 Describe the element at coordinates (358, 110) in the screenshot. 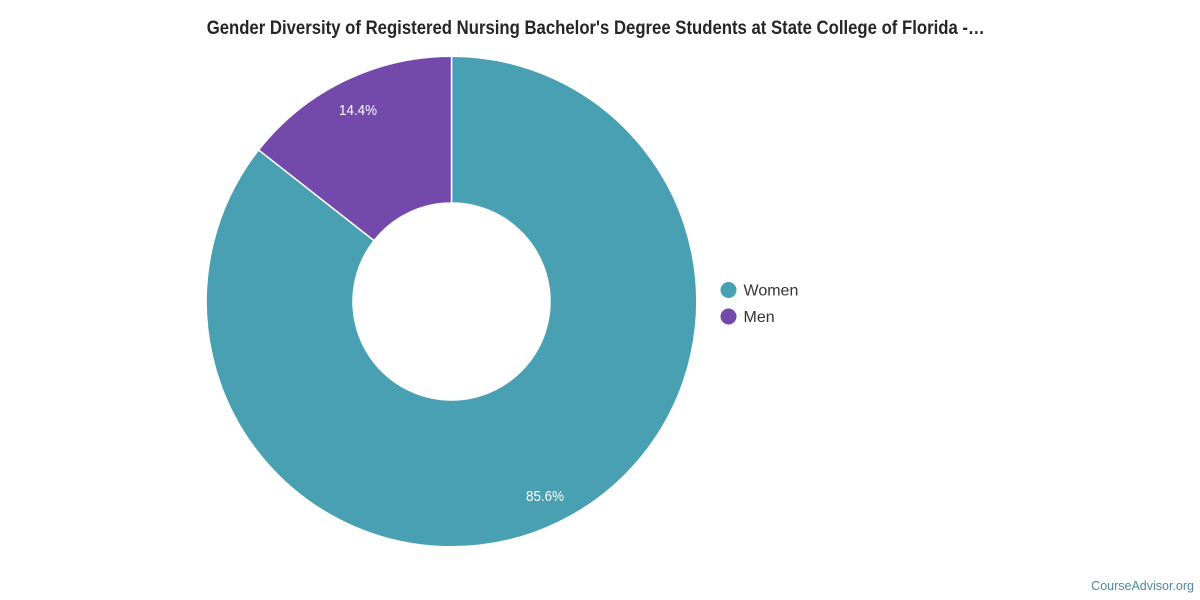

I see `svg-text: 14.4%` at that location.